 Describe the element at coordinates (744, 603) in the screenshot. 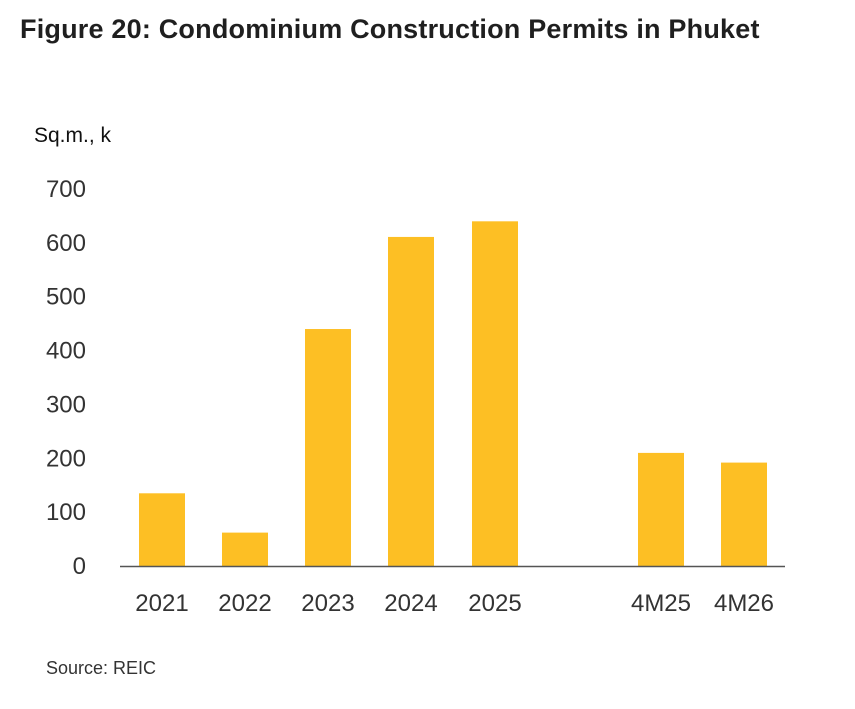

I see `x-tick-label: 4M26` at that location.